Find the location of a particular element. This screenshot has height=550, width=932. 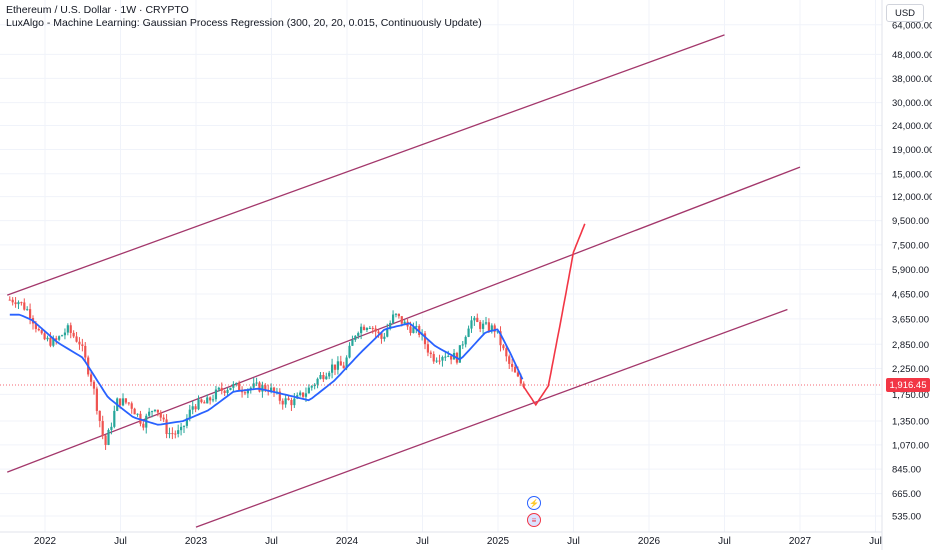

price-tick-label: 5,900.00 is located at coordinates (910, 270).